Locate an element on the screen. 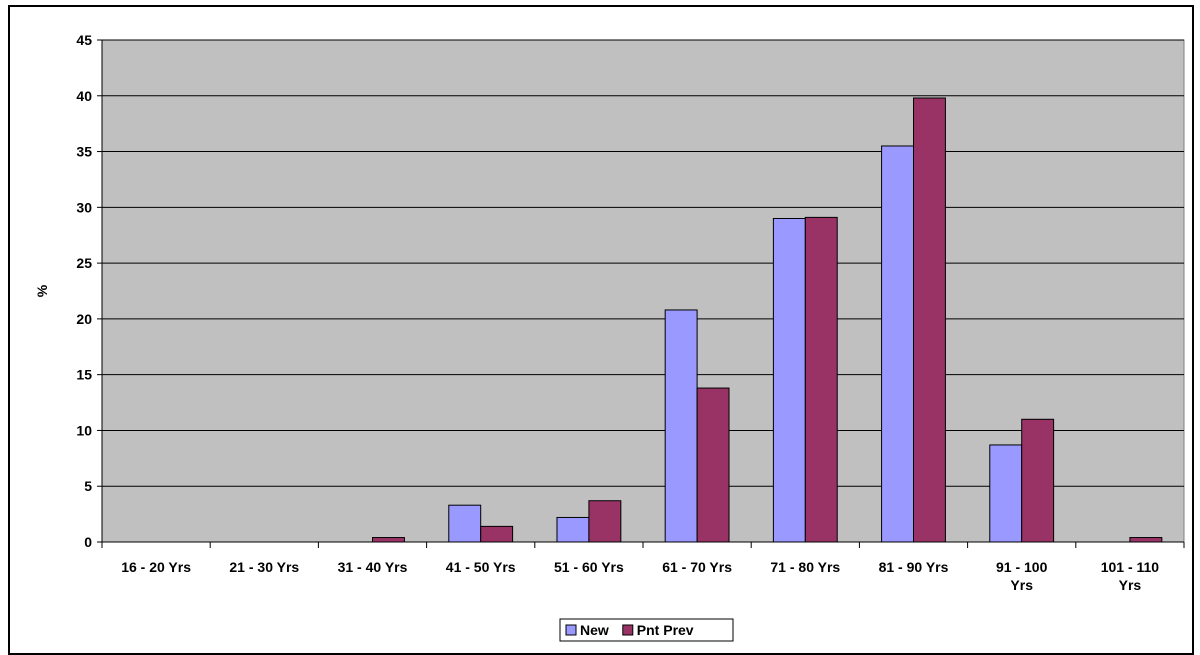  x-tick-label: 71 - 80 Yrs is located at coordinates (805, 567).